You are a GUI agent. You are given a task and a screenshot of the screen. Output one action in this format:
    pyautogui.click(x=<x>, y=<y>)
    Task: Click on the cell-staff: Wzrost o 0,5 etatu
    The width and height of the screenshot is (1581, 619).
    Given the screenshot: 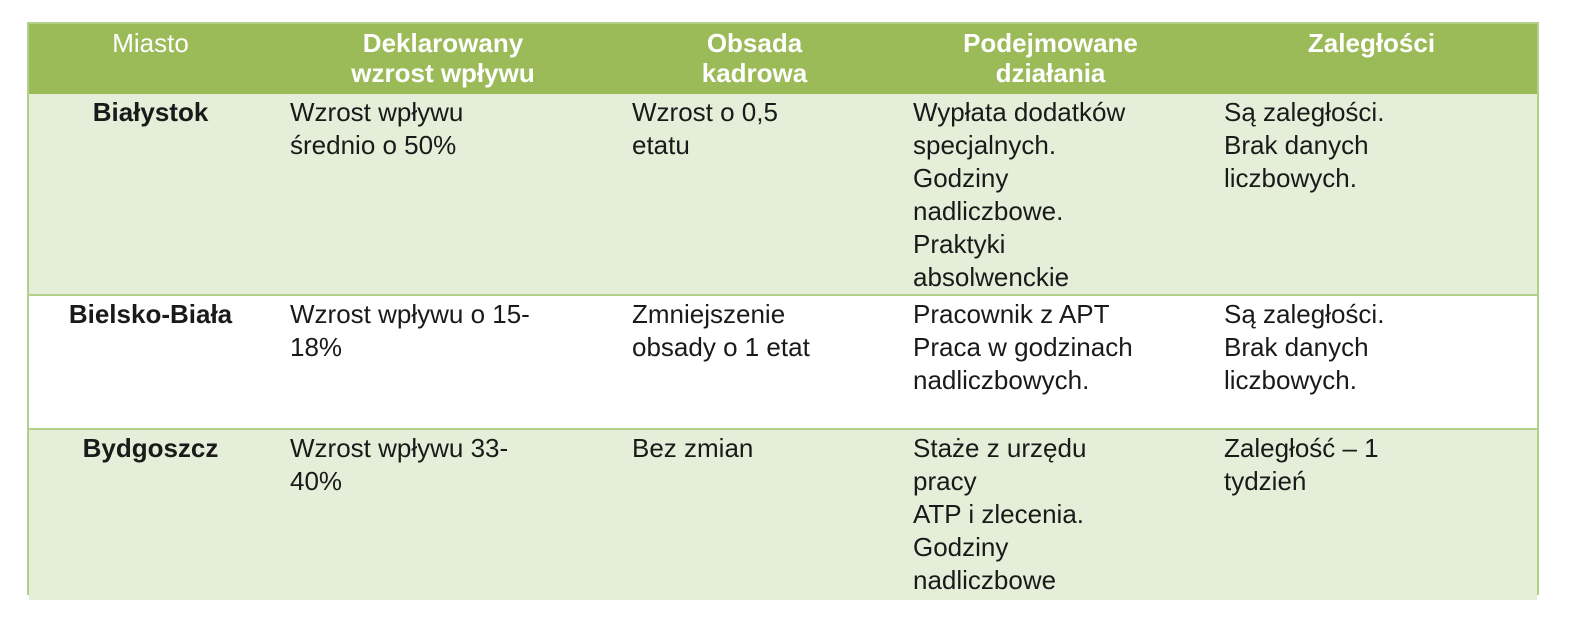 What is the action you would take?
    pyautogui.click(x=705, y=128)
    